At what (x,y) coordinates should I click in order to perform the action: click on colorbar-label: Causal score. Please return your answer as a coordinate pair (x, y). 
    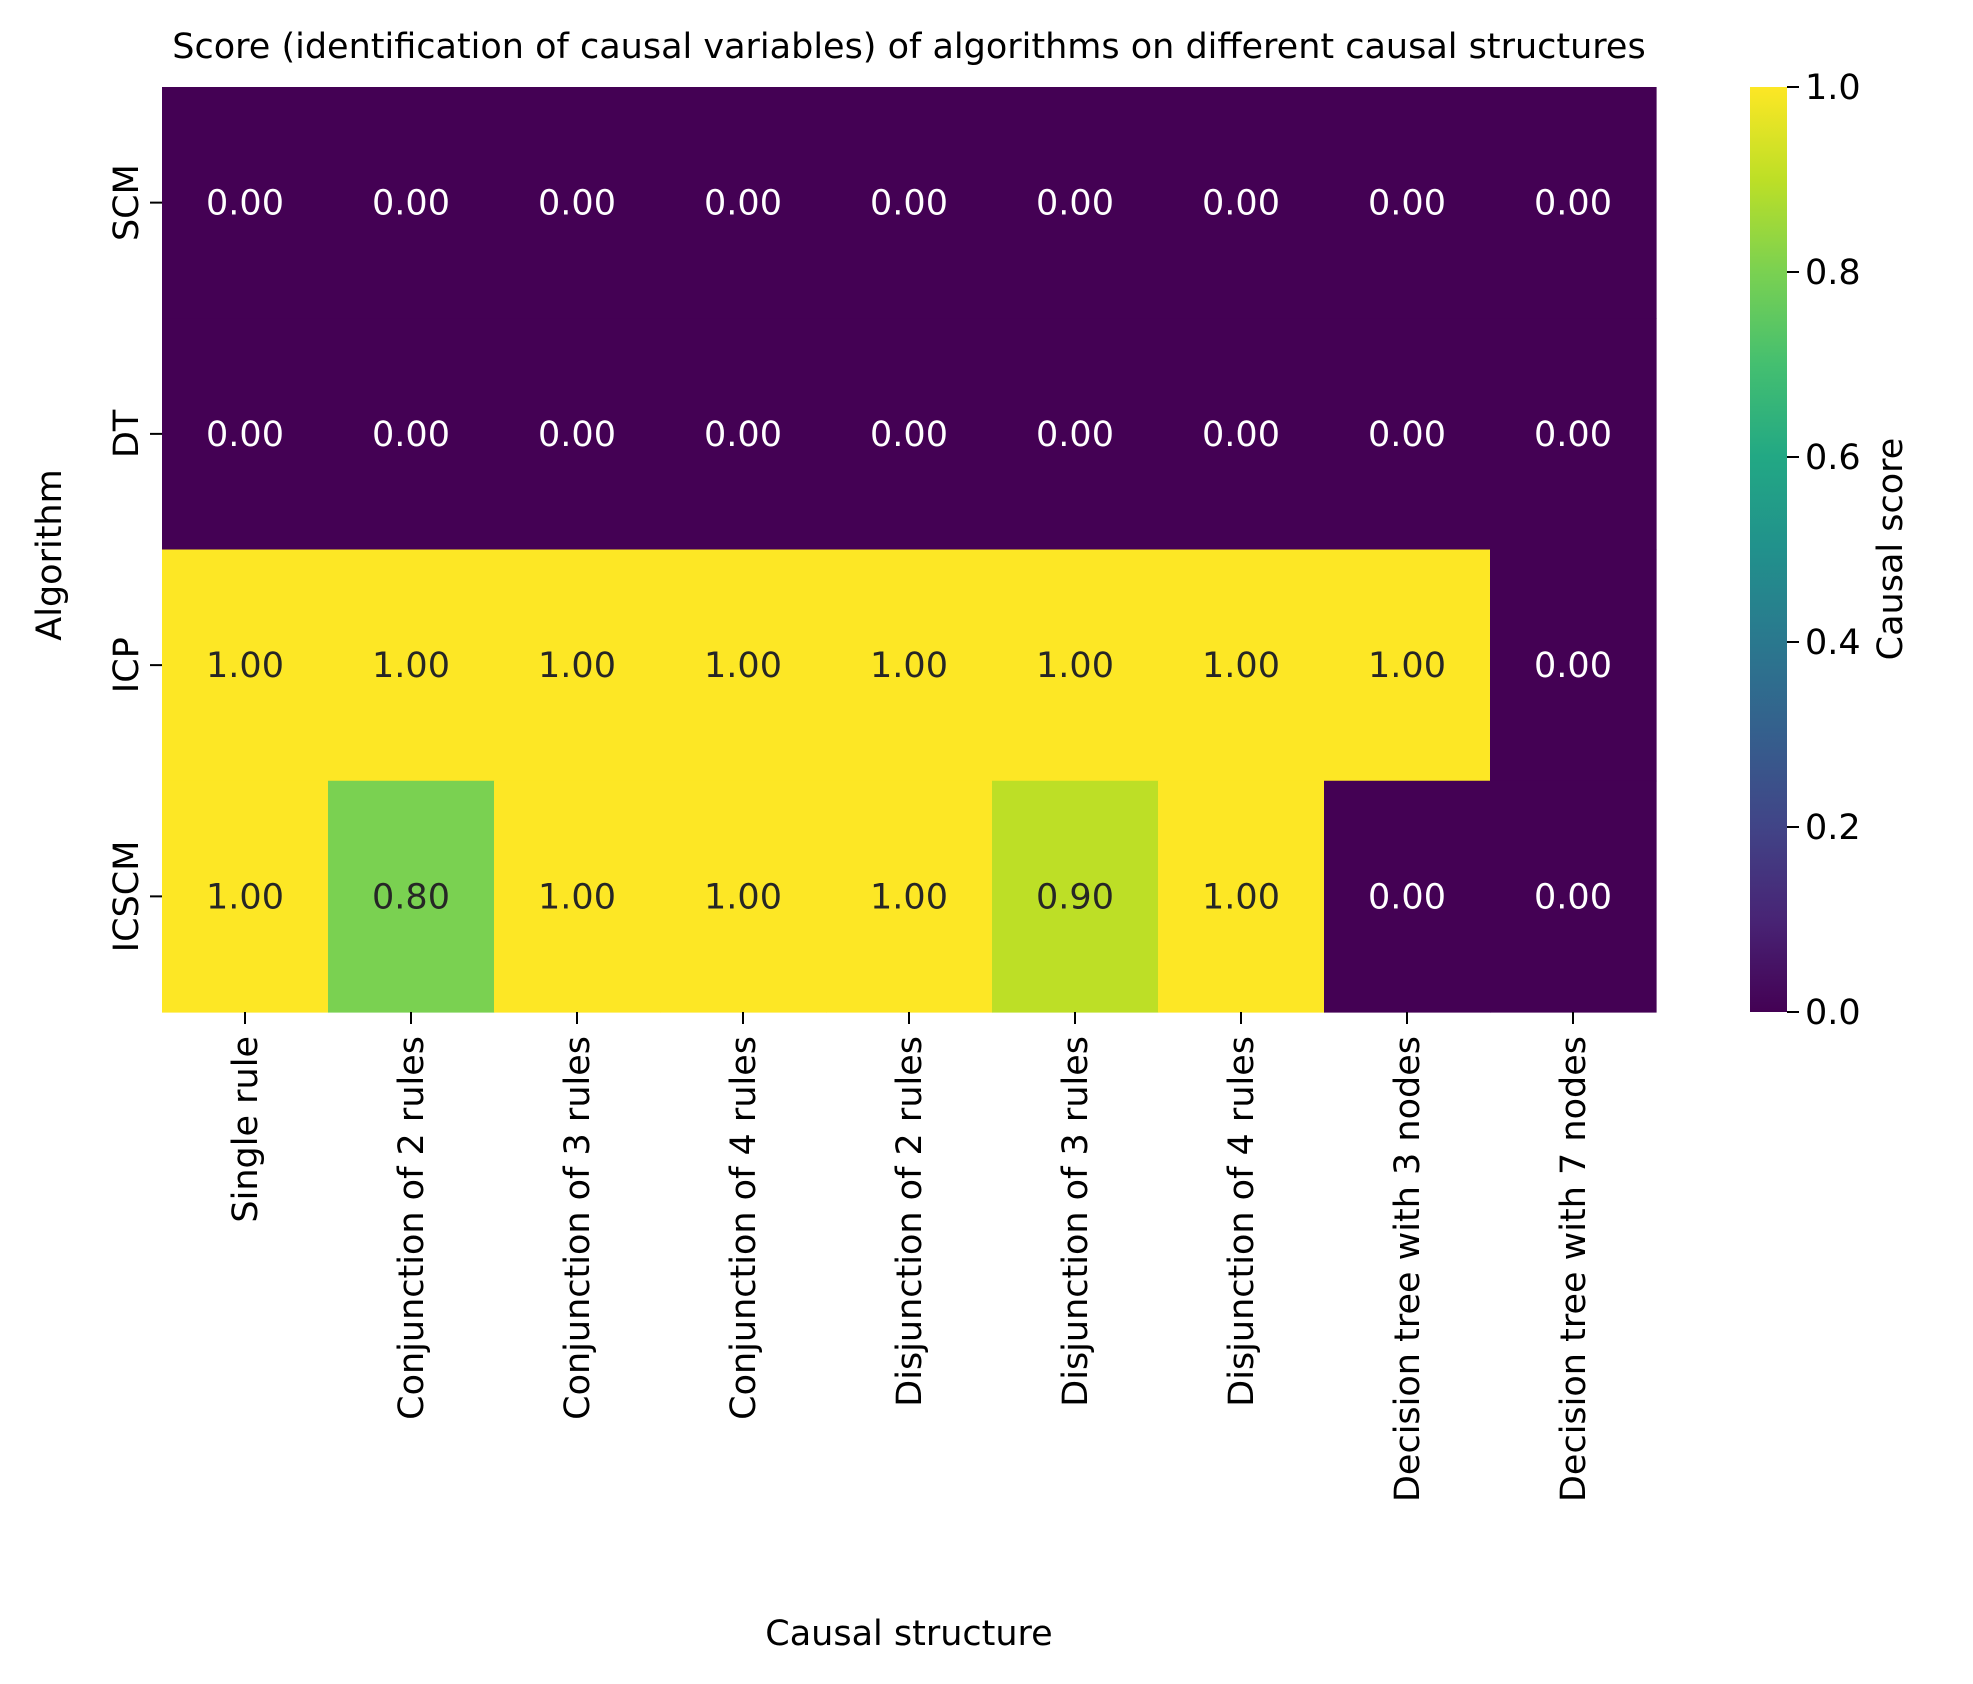
    Looking at the image, I should click on (1891, 549).